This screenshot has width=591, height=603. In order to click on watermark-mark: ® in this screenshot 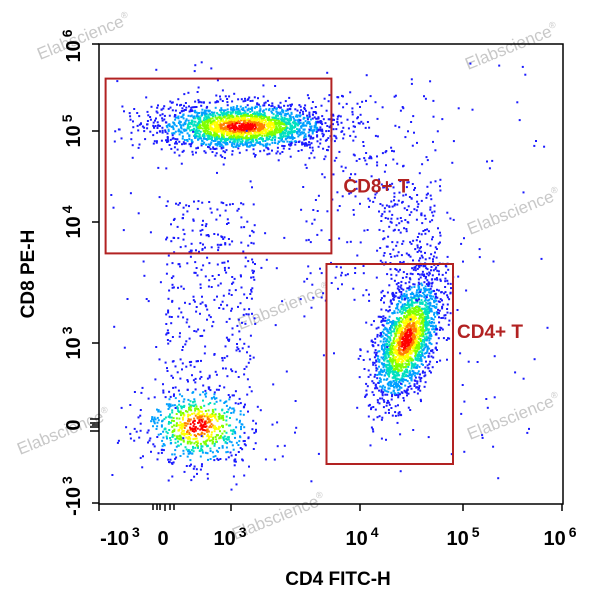, I will do `click(552, 25)`.